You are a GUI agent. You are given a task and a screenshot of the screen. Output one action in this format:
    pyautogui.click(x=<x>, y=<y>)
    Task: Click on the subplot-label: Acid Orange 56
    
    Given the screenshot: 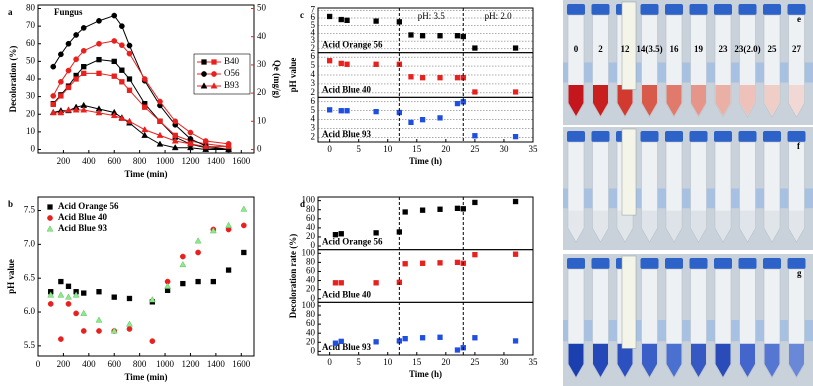 What is the action you would take?
    pyautogui.click(x=352, y=242)
    